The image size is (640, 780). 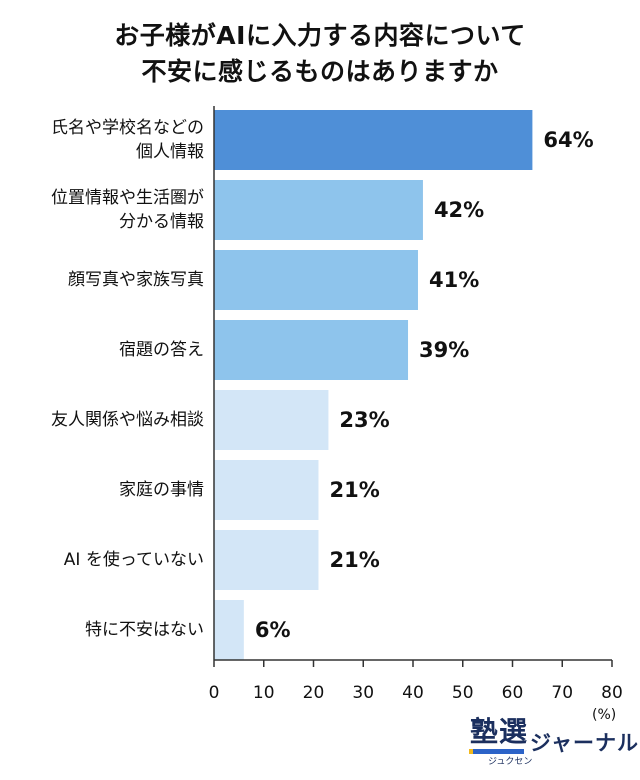 I want to click on category-label-4-line-0: 友人関係や悩み相談, so click(x=127, y=420).